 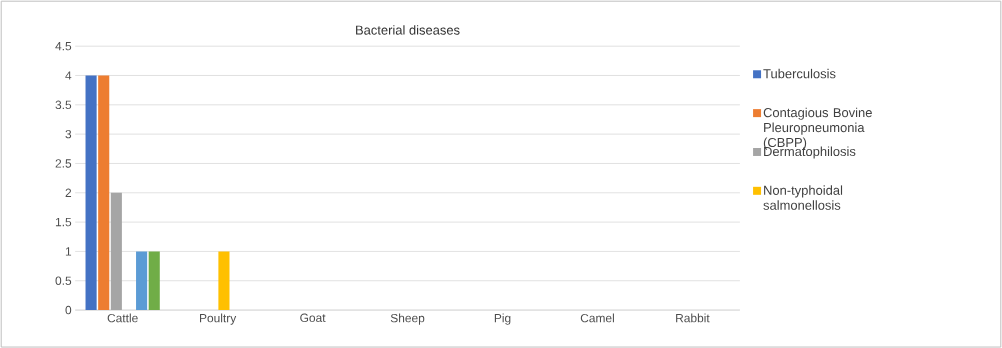 I want to click on y-tick-label: 0, so click(x=68, y=310).